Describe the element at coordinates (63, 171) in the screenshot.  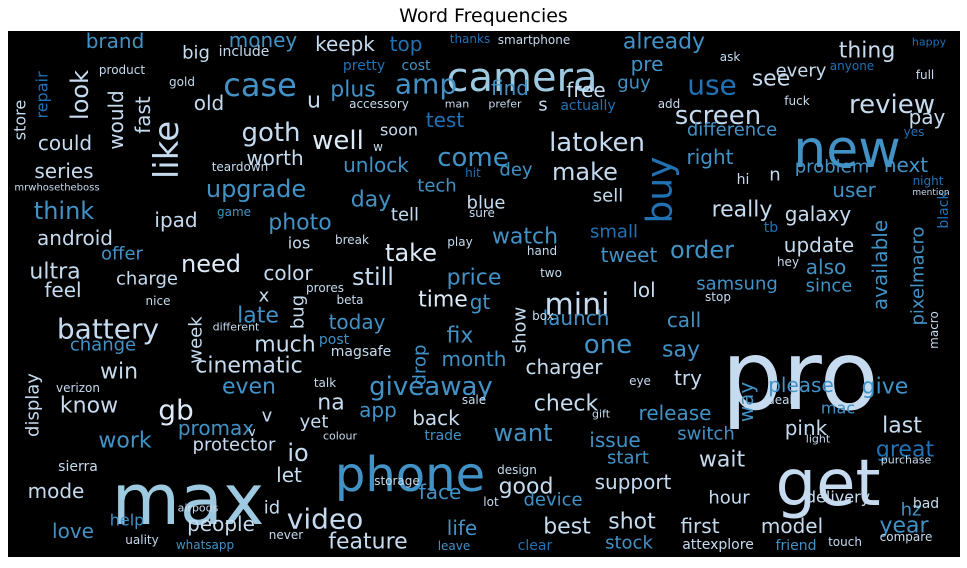
I see `word-series: series` at that location.